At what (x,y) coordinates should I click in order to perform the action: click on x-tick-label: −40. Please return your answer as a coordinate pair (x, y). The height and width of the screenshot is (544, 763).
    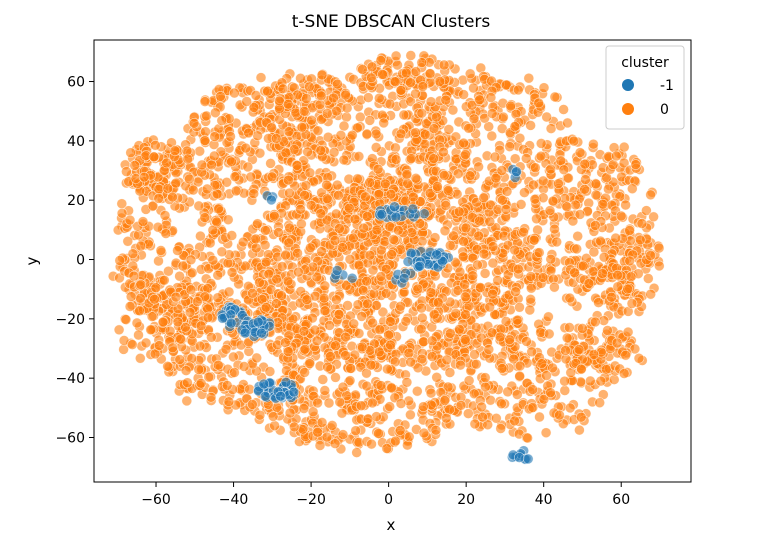
    Looking at the image, I should click on (234, 500).